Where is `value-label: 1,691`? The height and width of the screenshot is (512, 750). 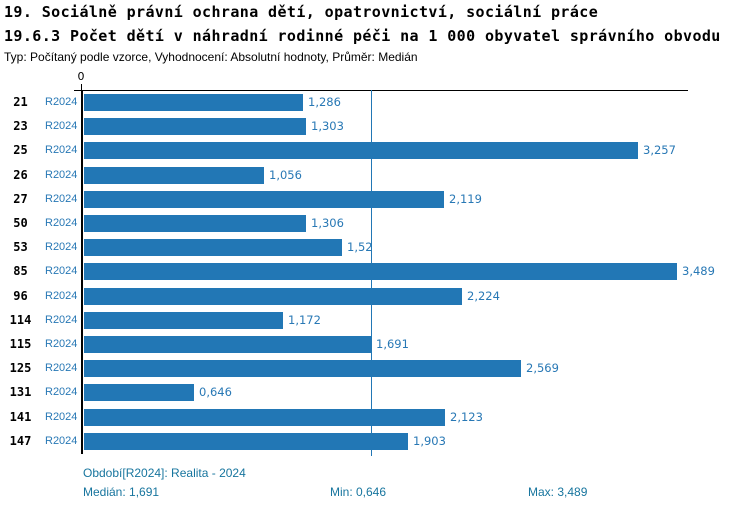
value-label: 1,691 is located at coordinates (392, 344).